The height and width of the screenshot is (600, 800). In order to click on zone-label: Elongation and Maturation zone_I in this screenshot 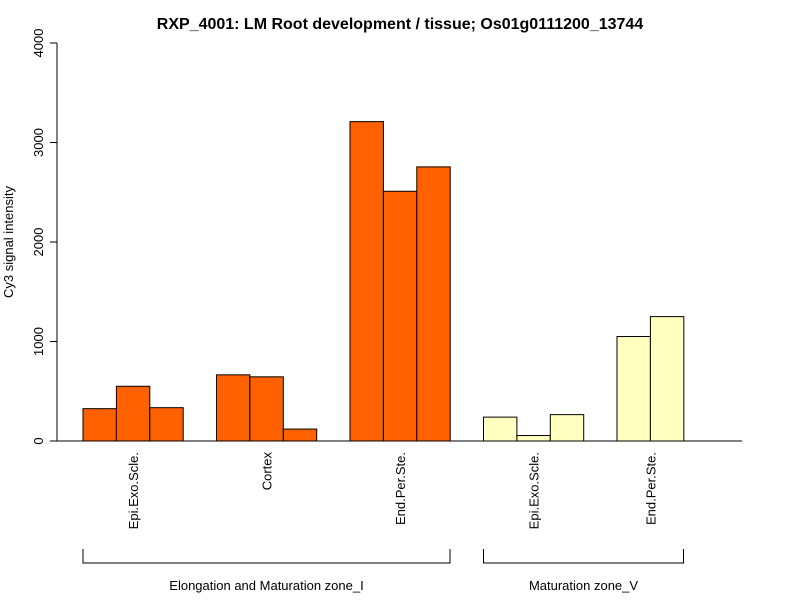, I will do `click(266, 585)`.